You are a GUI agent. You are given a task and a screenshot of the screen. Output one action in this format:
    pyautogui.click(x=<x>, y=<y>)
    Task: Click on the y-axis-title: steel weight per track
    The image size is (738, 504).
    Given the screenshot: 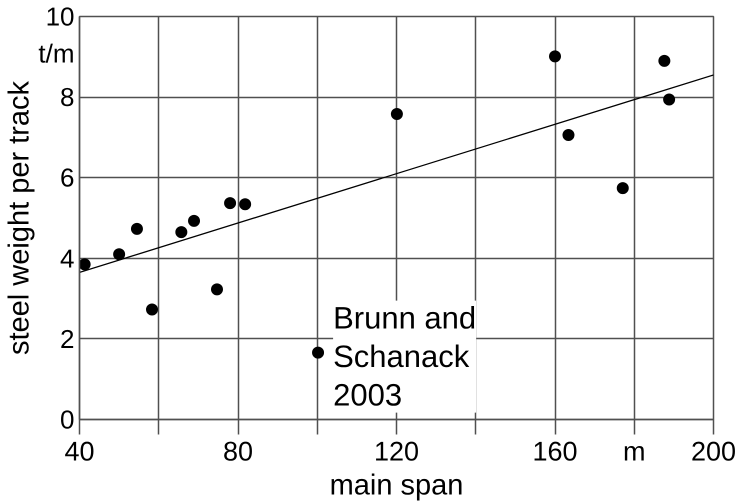 What is the action you would take?
    pyautogui.click(x=19, y=218)
    